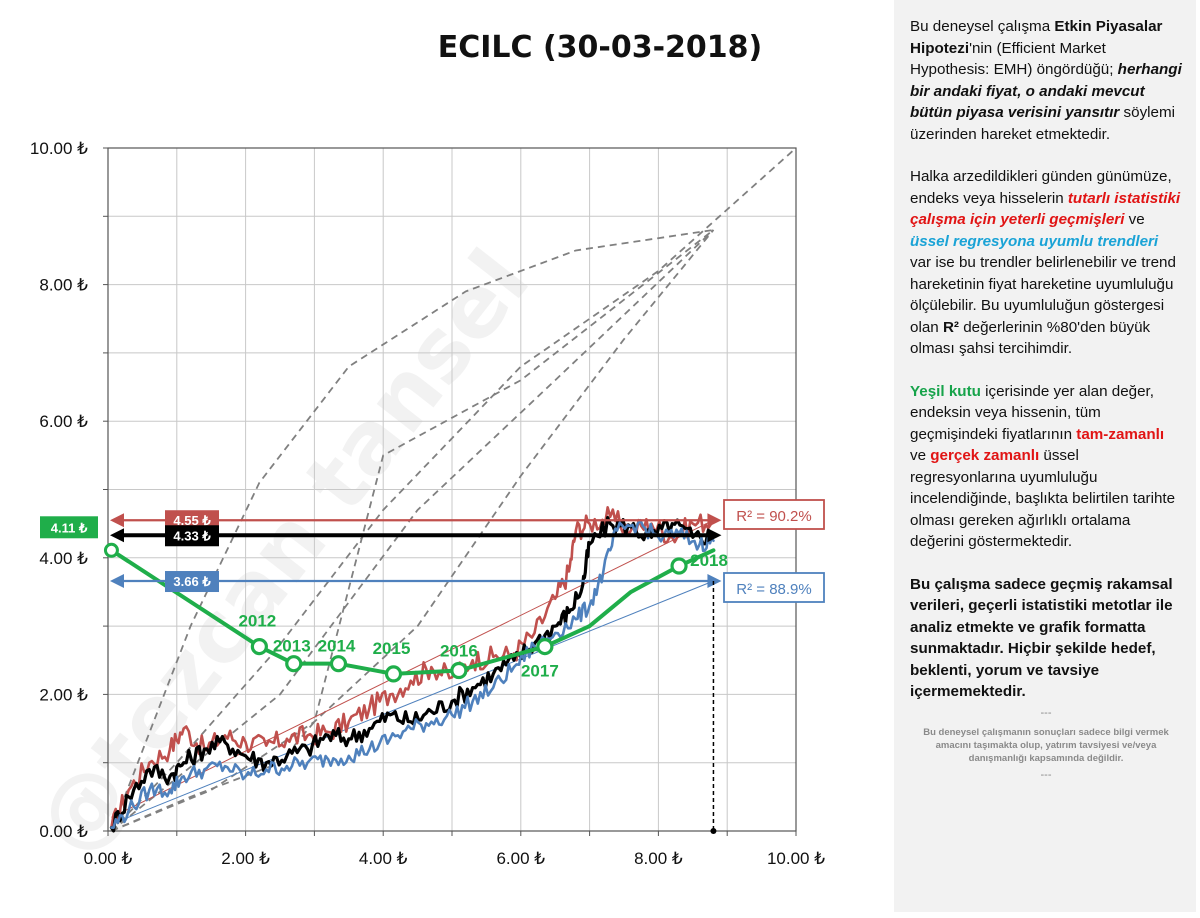 The image size is (1200, 918). I want to click on y-tick-label: 0.00 ₺, so click(63, 831).